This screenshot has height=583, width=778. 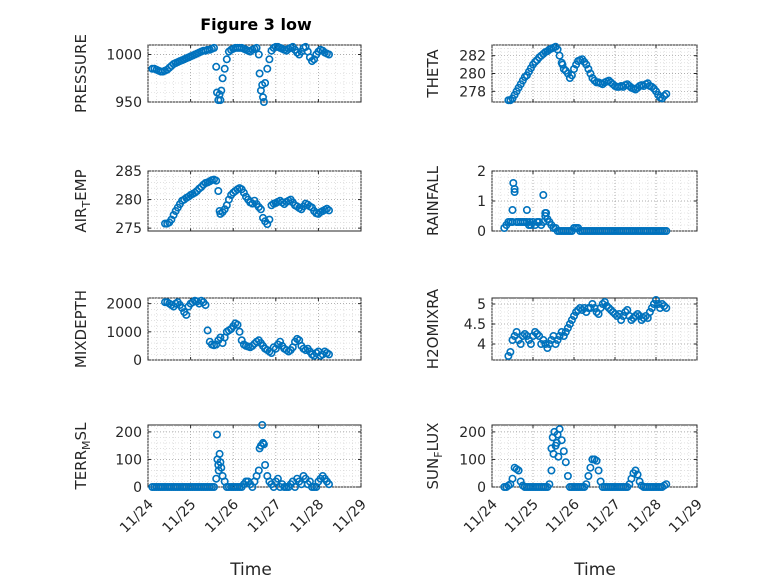 What do you see at coordinates (124, 56) in the screenshot?
I see `plot-1-ytick-label: 1000` at bounding box center [124, 56].